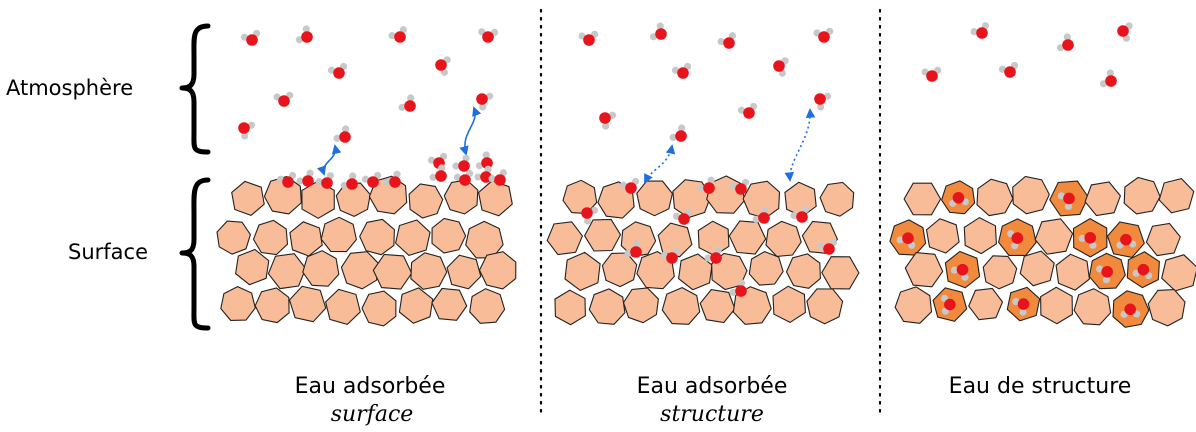 The image size is (1196, 432). I want to click on surface-brace, so click(195, 254).